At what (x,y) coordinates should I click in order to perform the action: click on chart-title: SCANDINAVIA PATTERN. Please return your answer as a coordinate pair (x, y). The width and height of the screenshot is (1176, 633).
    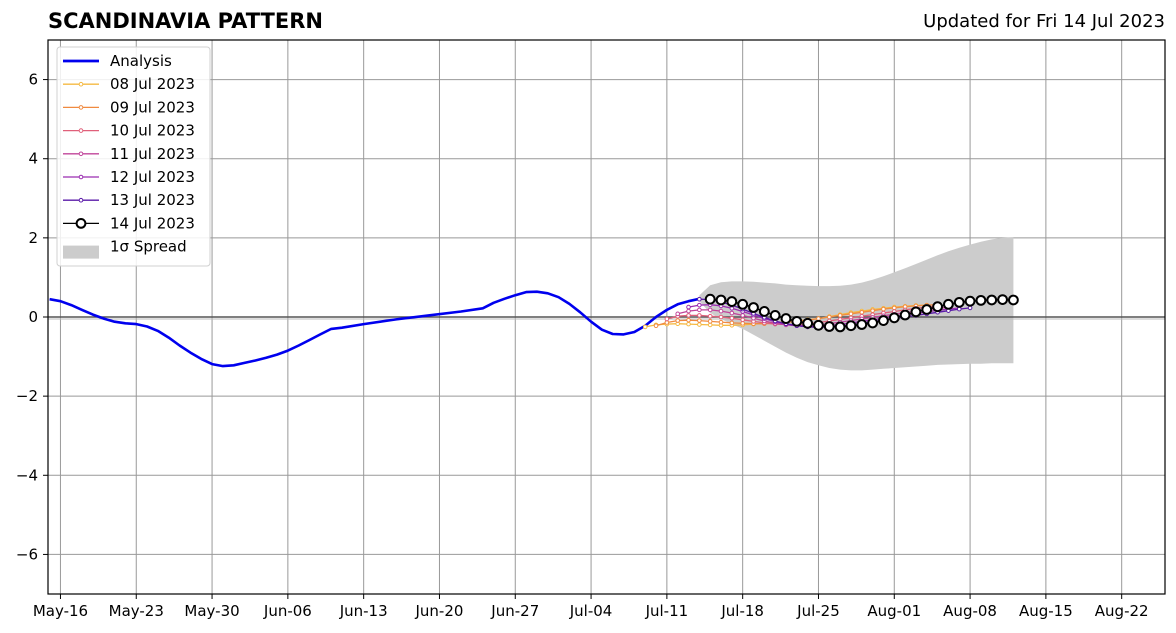
    Looking at the image, I should click on (185, 21).